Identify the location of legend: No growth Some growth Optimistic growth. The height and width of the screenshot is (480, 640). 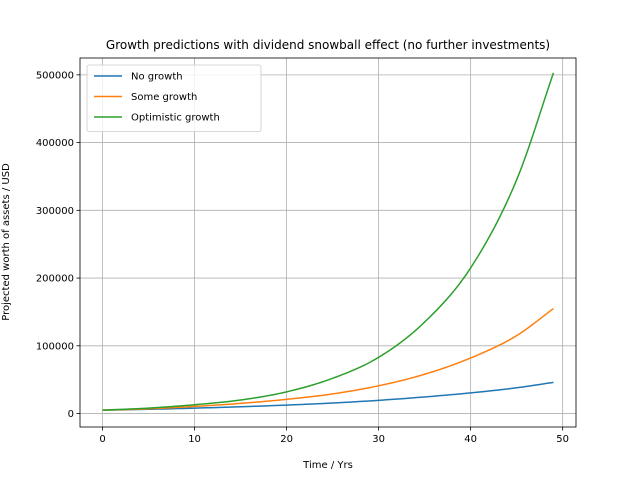
(174, 98).